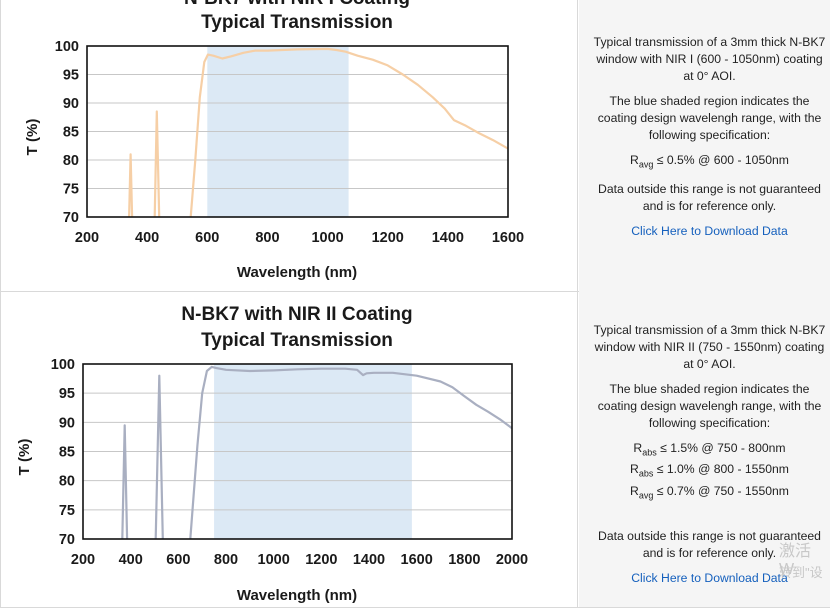 The image size is (830, 615). I want to click on spec-value: ≤ 0.5% @ 600 - 1050nm, so click(721, 160).